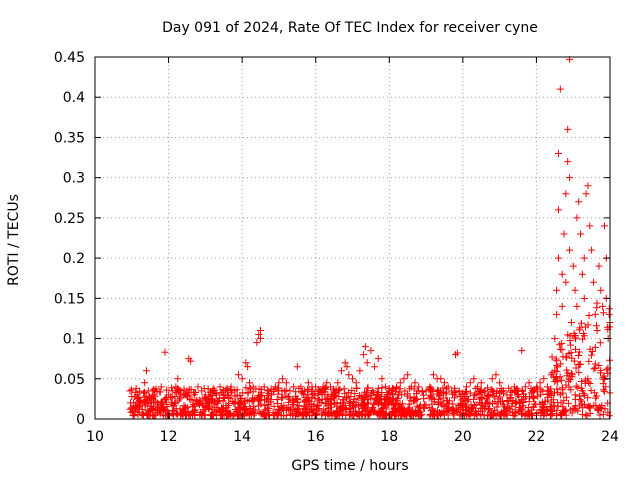 This screenshot has height=480, width=640. I want to click on y-tick-label: 0, so click(80, 420).